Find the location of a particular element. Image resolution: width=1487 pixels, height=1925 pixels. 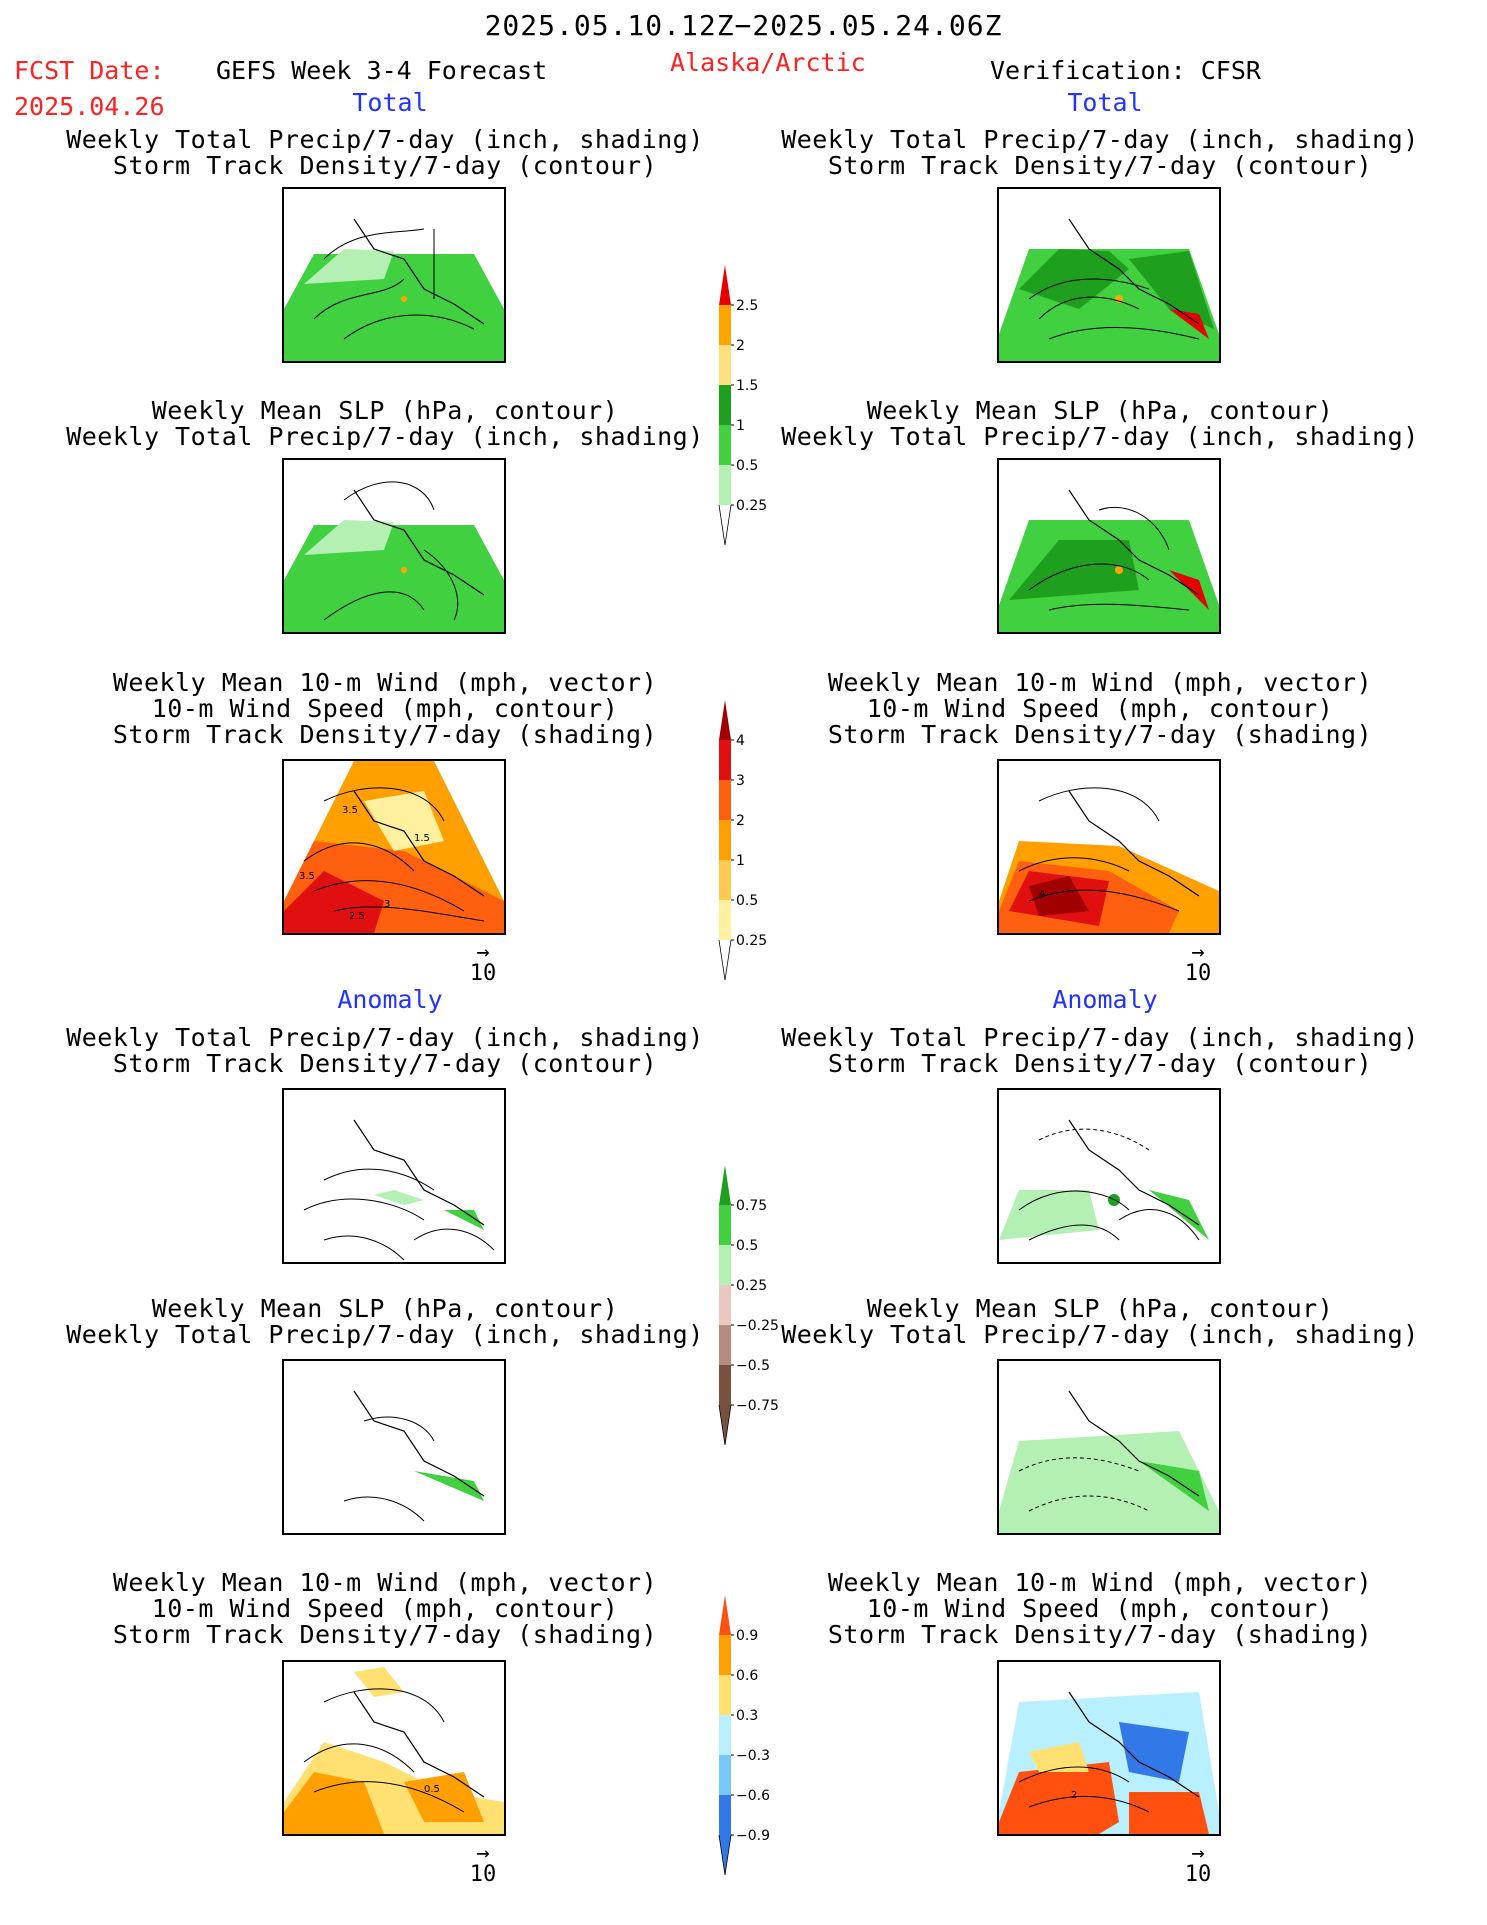

fcst-date-value: 2025.04.26 is located at coordinates (89, 106).